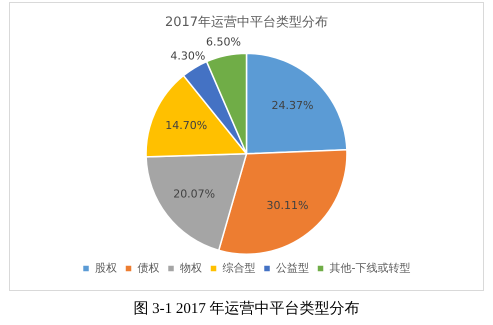  I want to click on legend-label: 债权, so click(149, 267).